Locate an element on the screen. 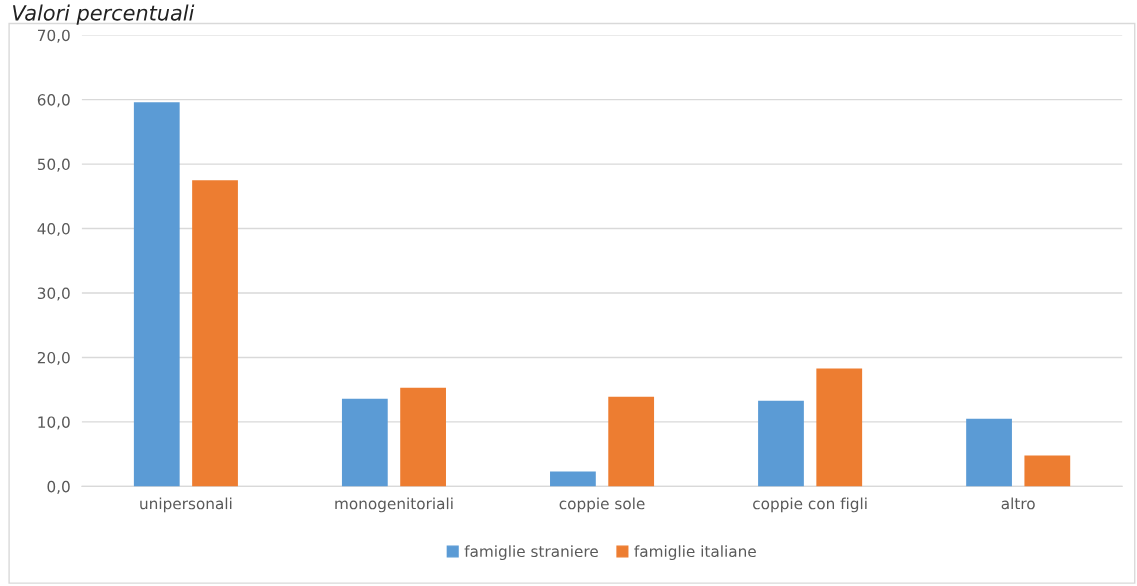 Image resolution: width=1137 pixels, height=586 pixels. legend-label: famiglie italiane is located at coordinates (695, 553).